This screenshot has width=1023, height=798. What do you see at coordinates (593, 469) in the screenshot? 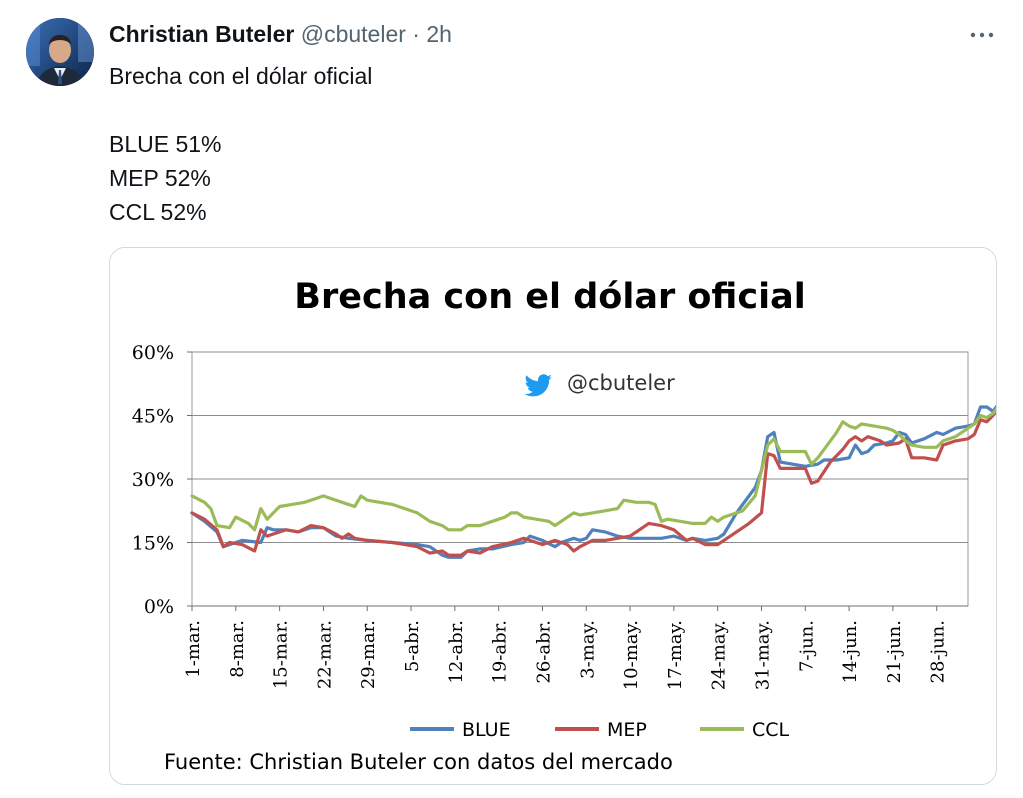
I see `series-line-ccl` at bounding box center [593, 469].